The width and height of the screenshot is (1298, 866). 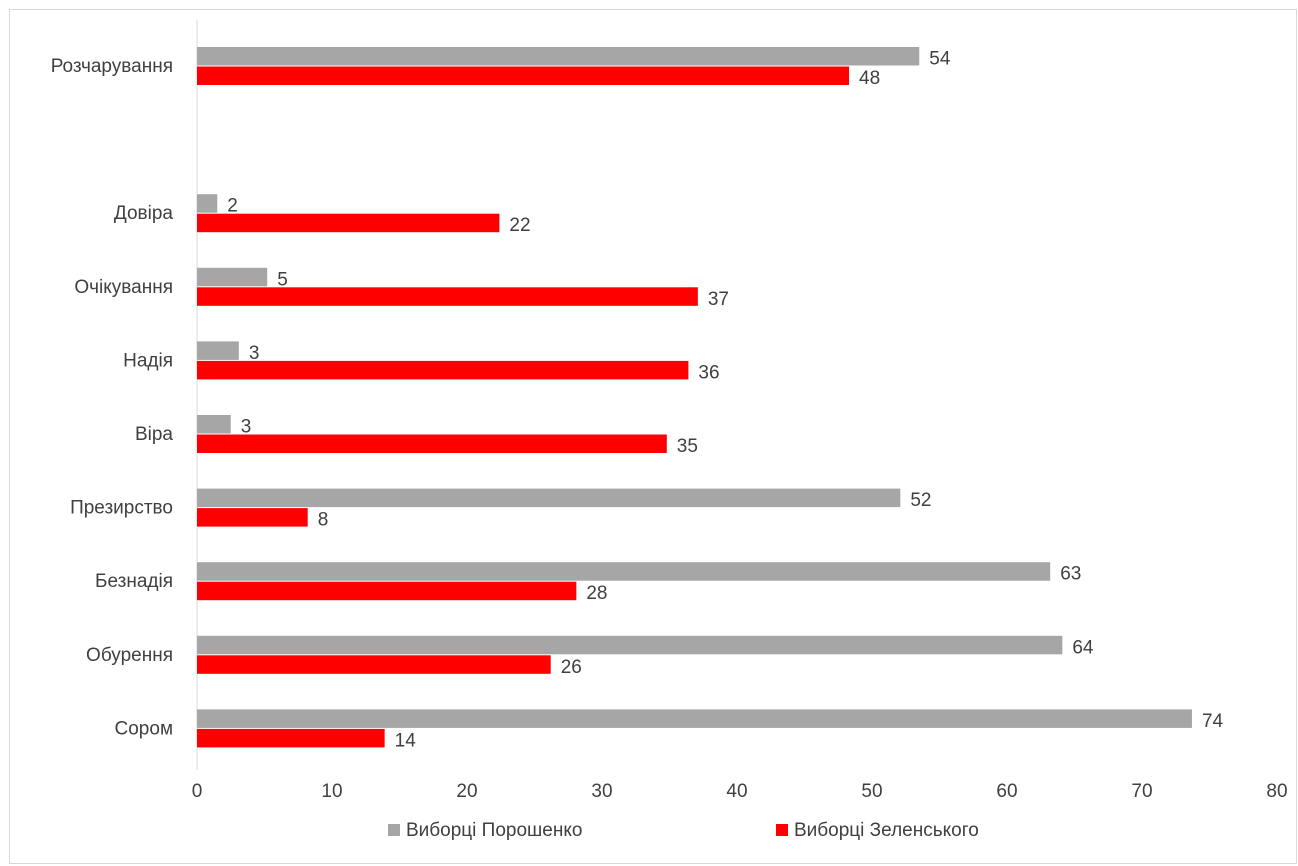 I want to click on data-label: 37, so click(x=718, y=299).